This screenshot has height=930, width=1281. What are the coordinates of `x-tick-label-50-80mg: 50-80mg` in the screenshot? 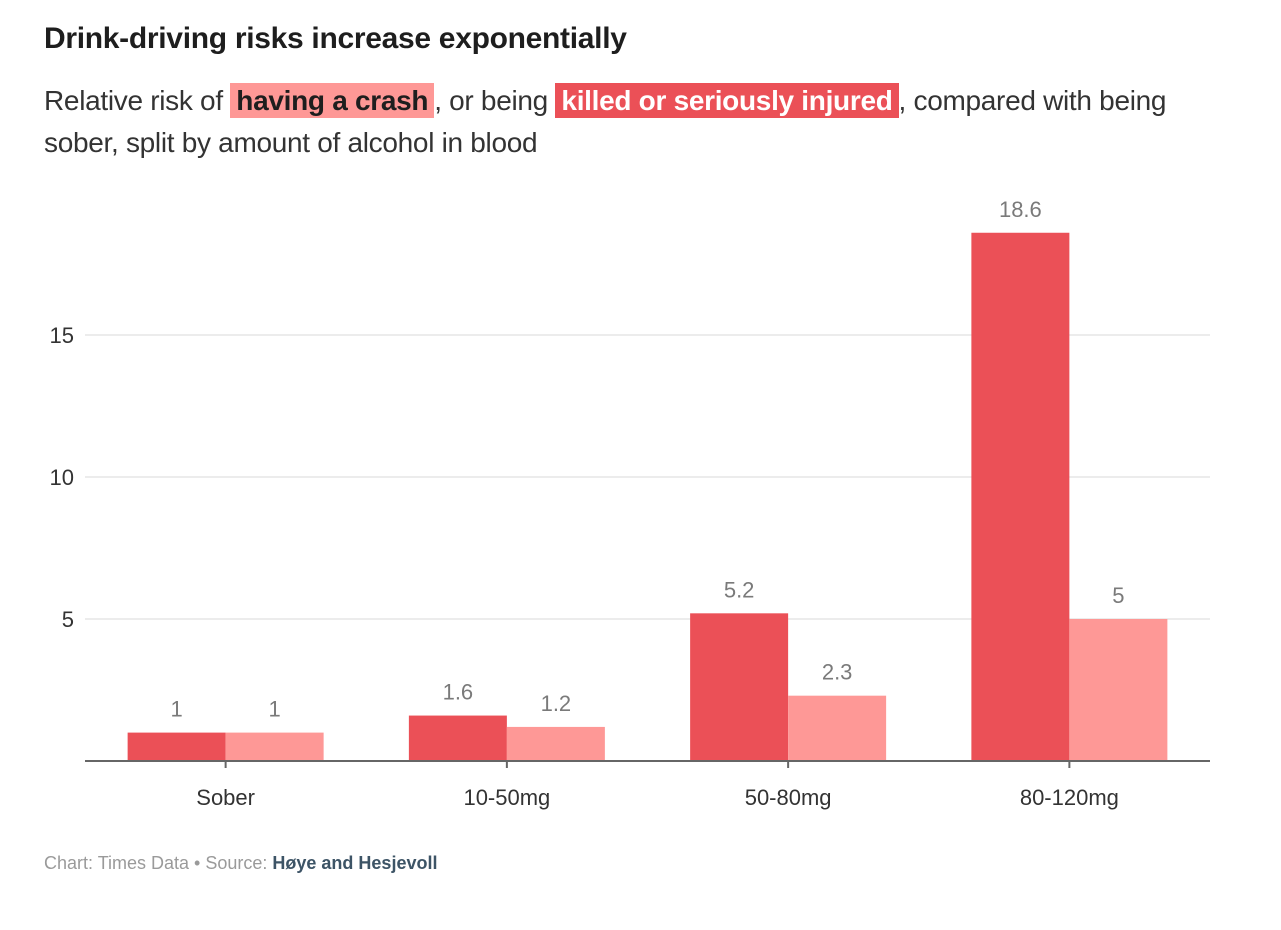 It's located at (788, 797).